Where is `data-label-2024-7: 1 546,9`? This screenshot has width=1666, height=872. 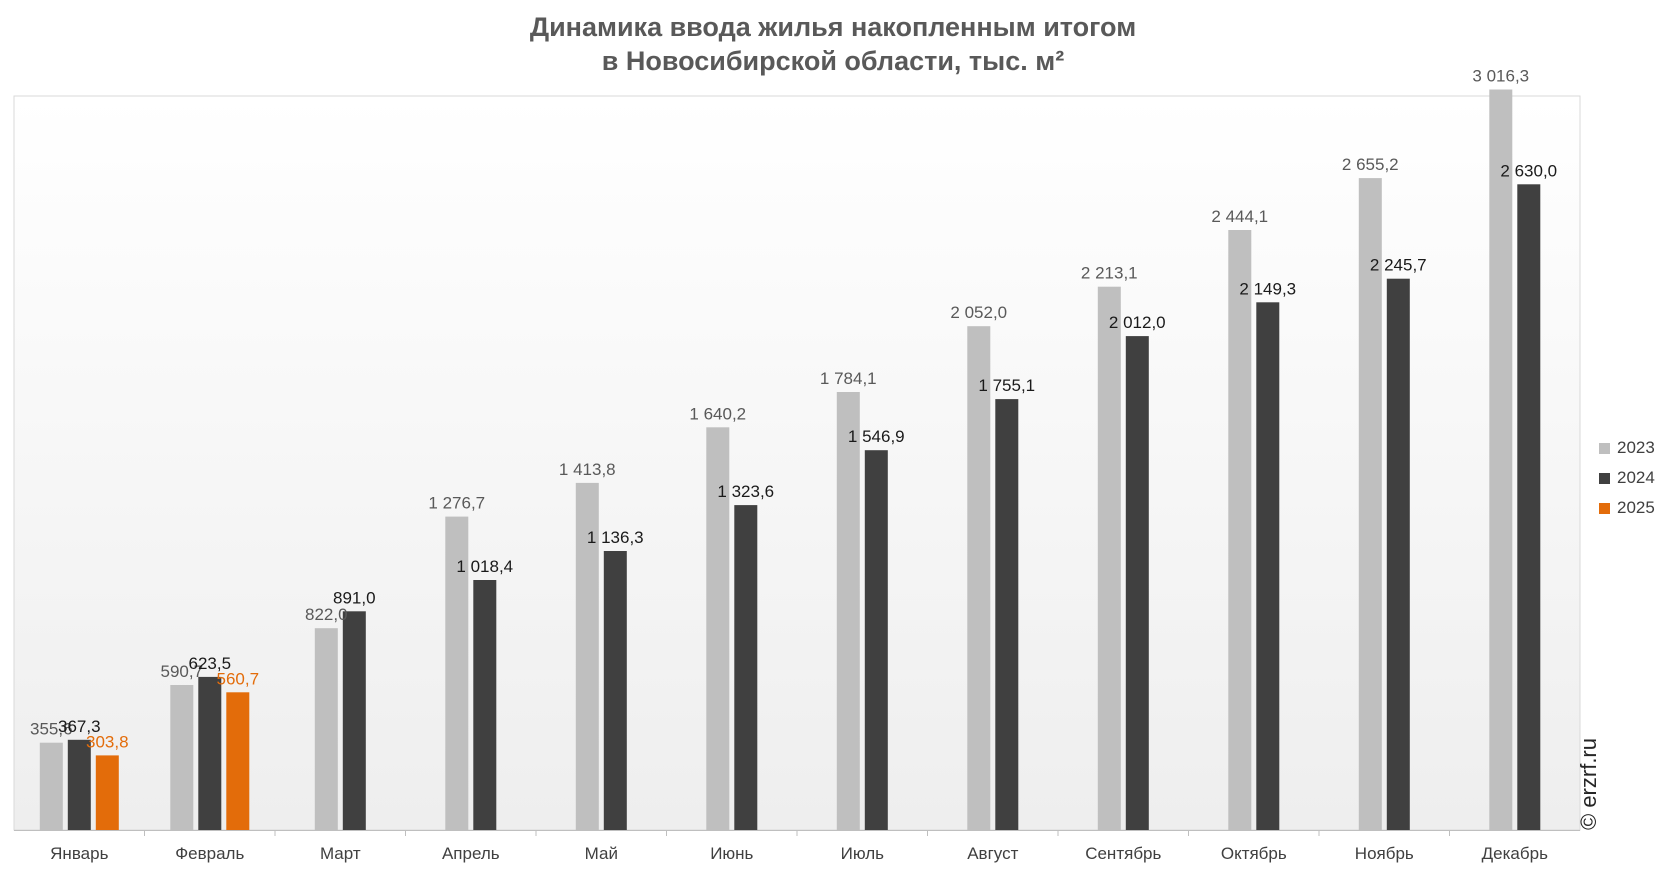
data-label-2024-7: 1 546,9 is located at coordinates (876, 436).